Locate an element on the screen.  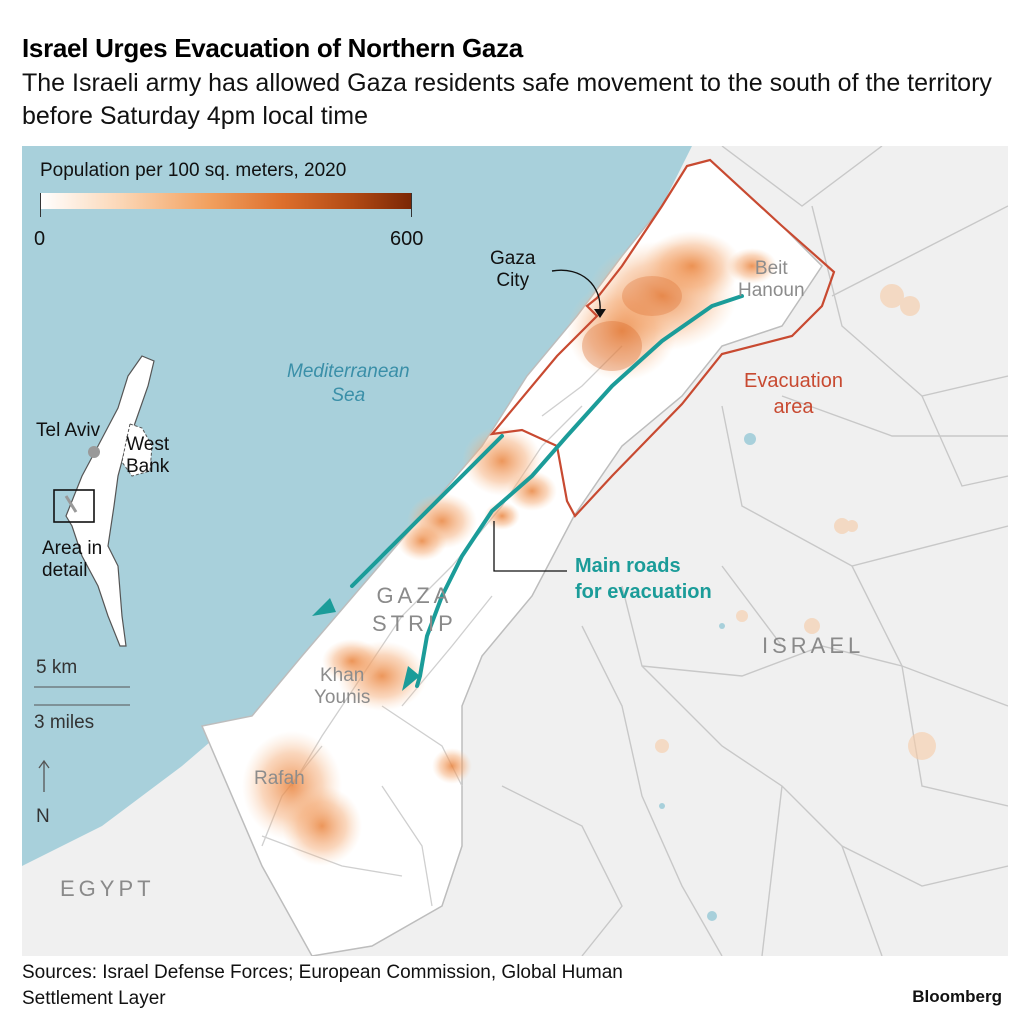
legend-title: Population per 100 sq. meters, 2020 is located at coordinates (193, 170).